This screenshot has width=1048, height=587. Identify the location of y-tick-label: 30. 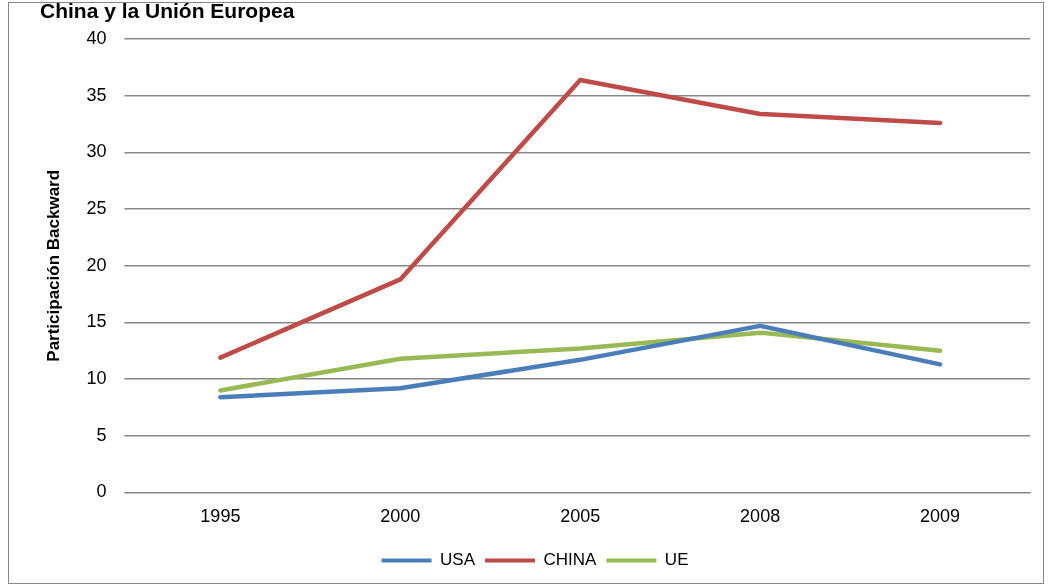
(96, 151).